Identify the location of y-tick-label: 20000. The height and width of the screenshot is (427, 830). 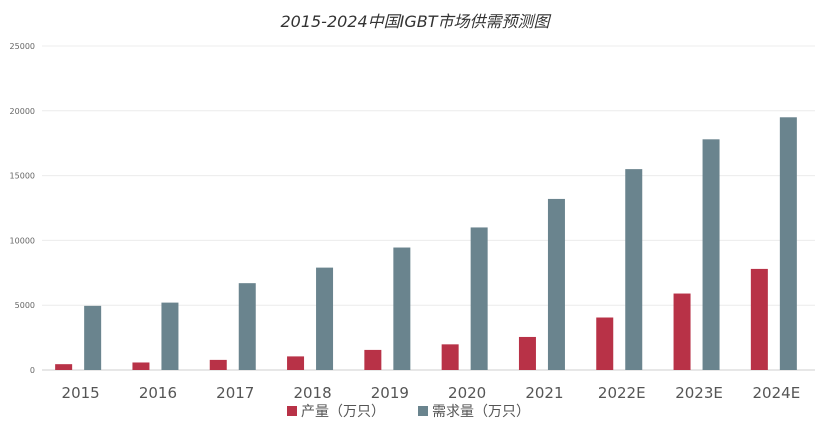
(22, 111).